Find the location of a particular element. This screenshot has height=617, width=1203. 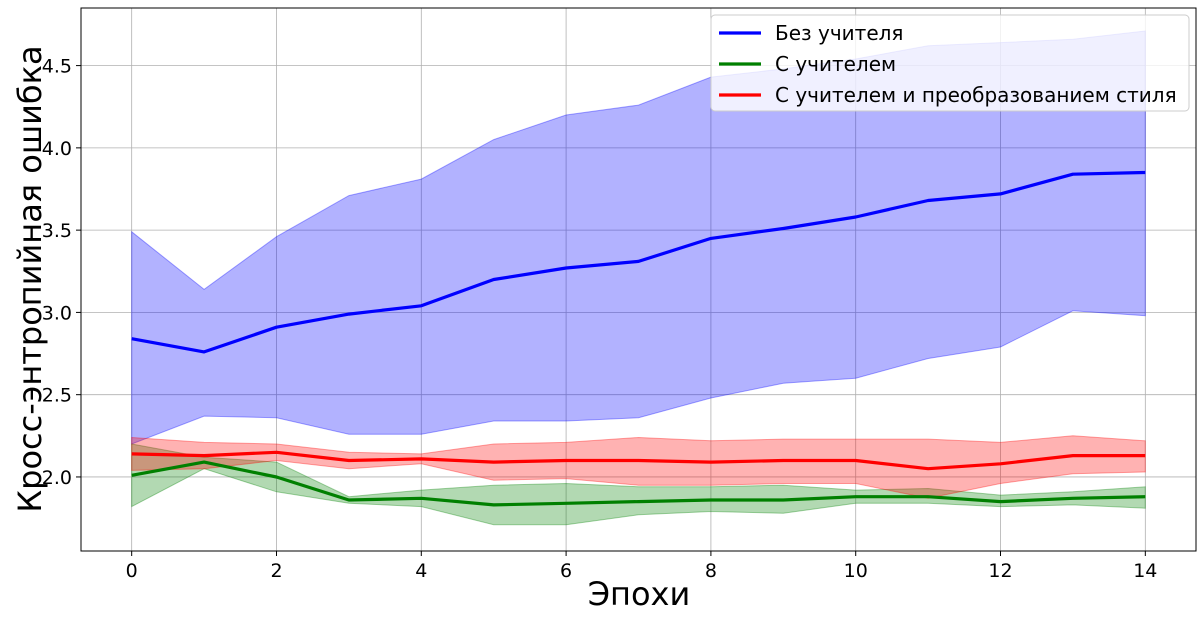

y-tick-label: 4.0 is located at coordinates (57, 149).